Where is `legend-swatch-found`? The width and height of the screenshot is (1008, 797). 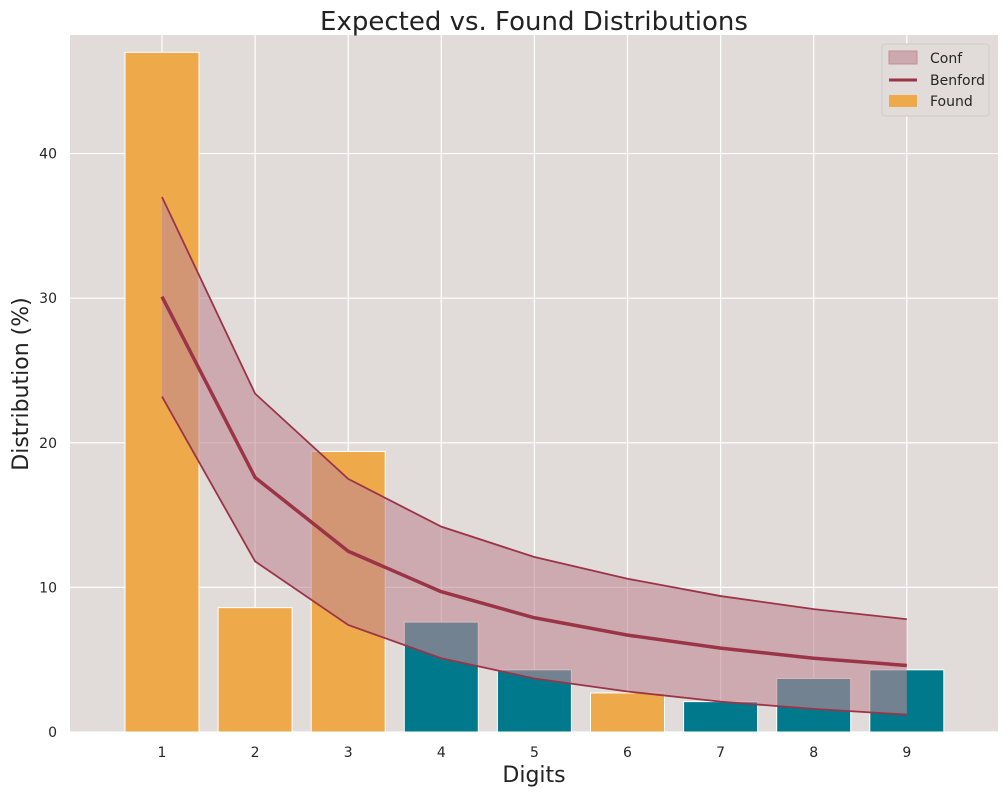 legend-swatch-found is located at coordinates (903, 101).